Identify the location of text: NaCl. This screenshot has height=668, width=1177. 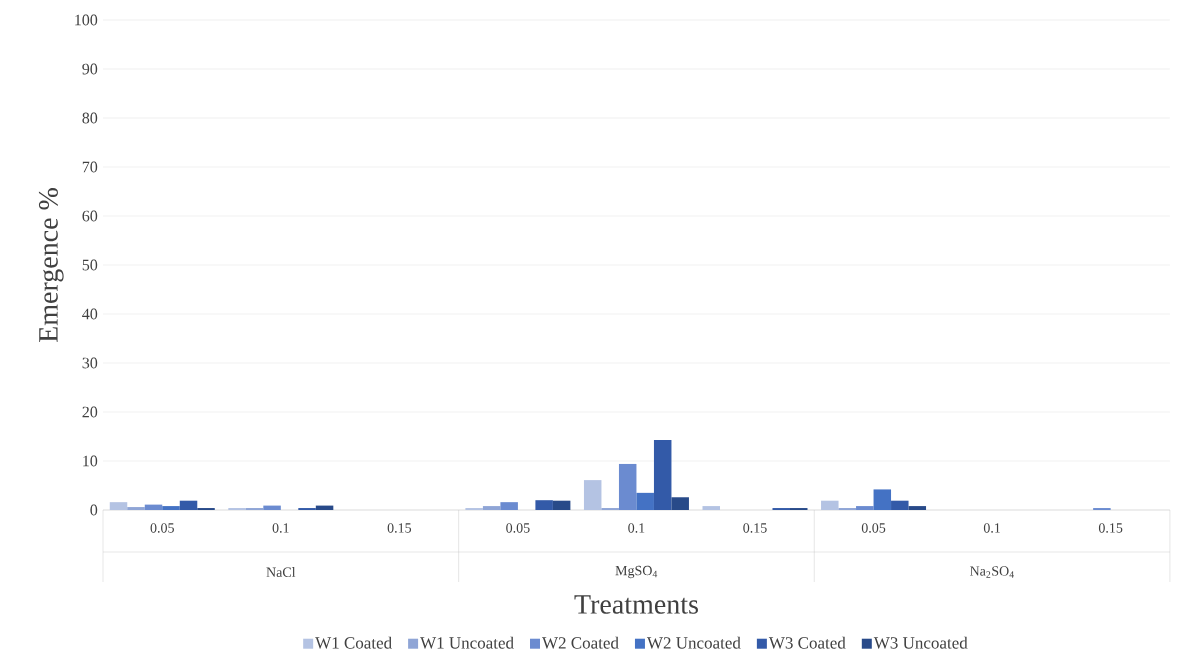
(281, 572).